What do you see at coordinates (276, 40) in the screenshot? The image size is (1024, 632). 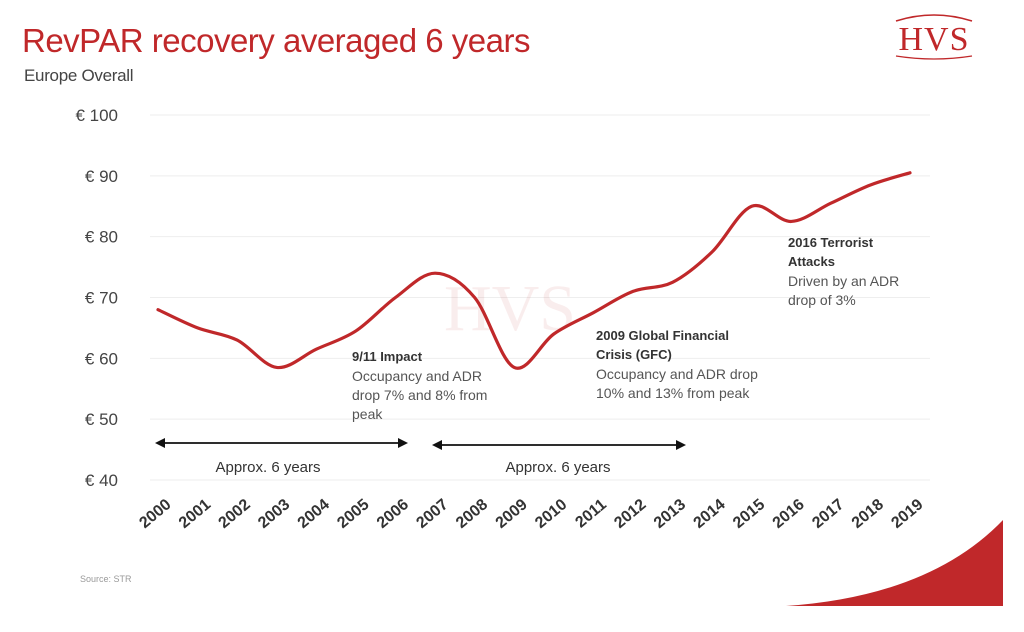 I see `page-title: RevPAR recovery averaged 6 years` at bounding box center [276, 40].